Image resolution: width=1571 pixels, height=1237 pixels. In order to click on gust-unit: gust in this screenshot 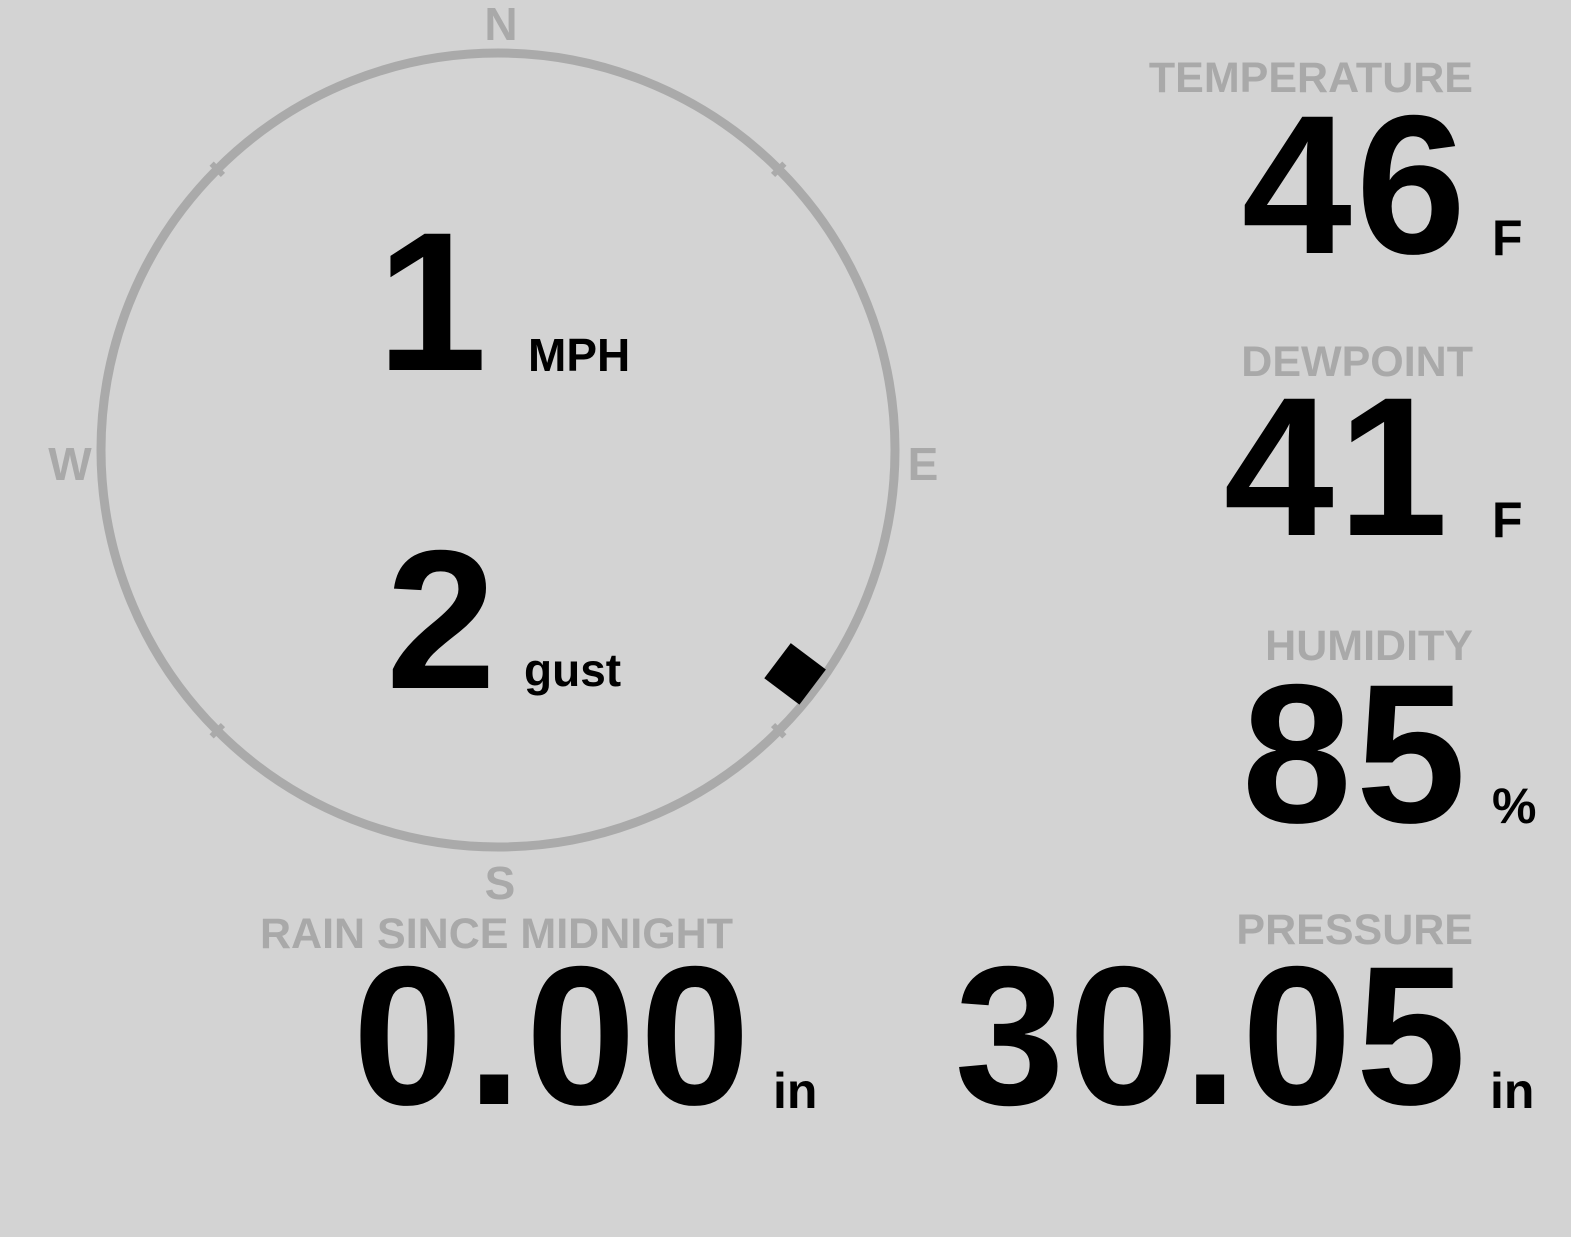, I will do `click(572, 670)`.